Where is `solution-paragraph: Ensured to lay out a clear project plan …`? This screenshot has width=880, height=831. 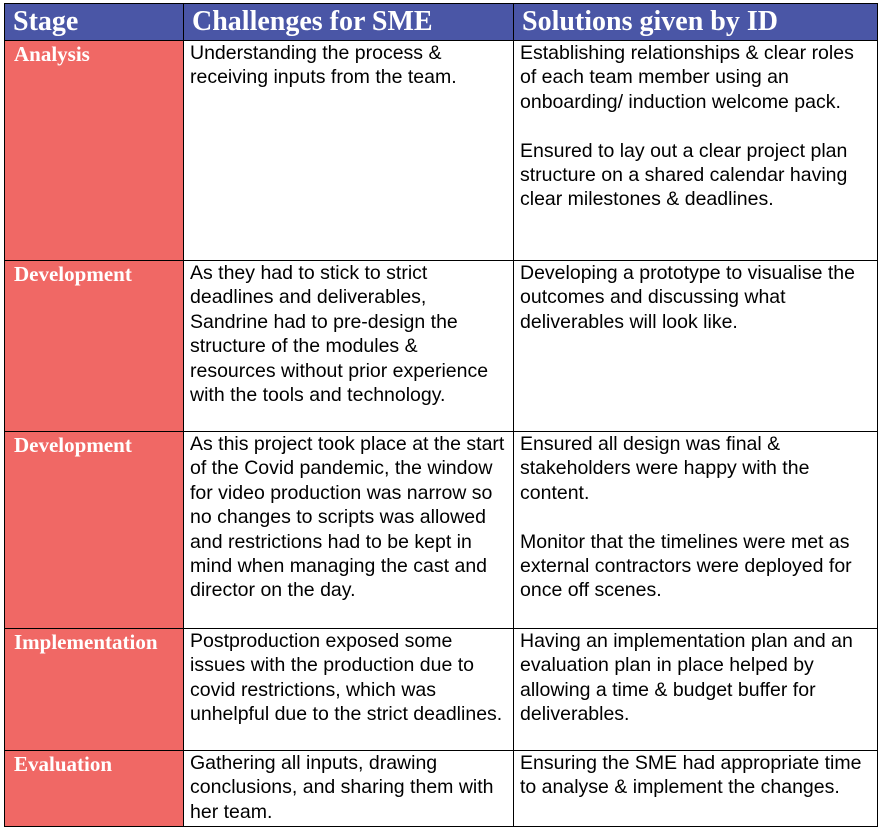 solution-paragraph: Ensured to lay out a clear project plan … is located at coordinates (684, 175).